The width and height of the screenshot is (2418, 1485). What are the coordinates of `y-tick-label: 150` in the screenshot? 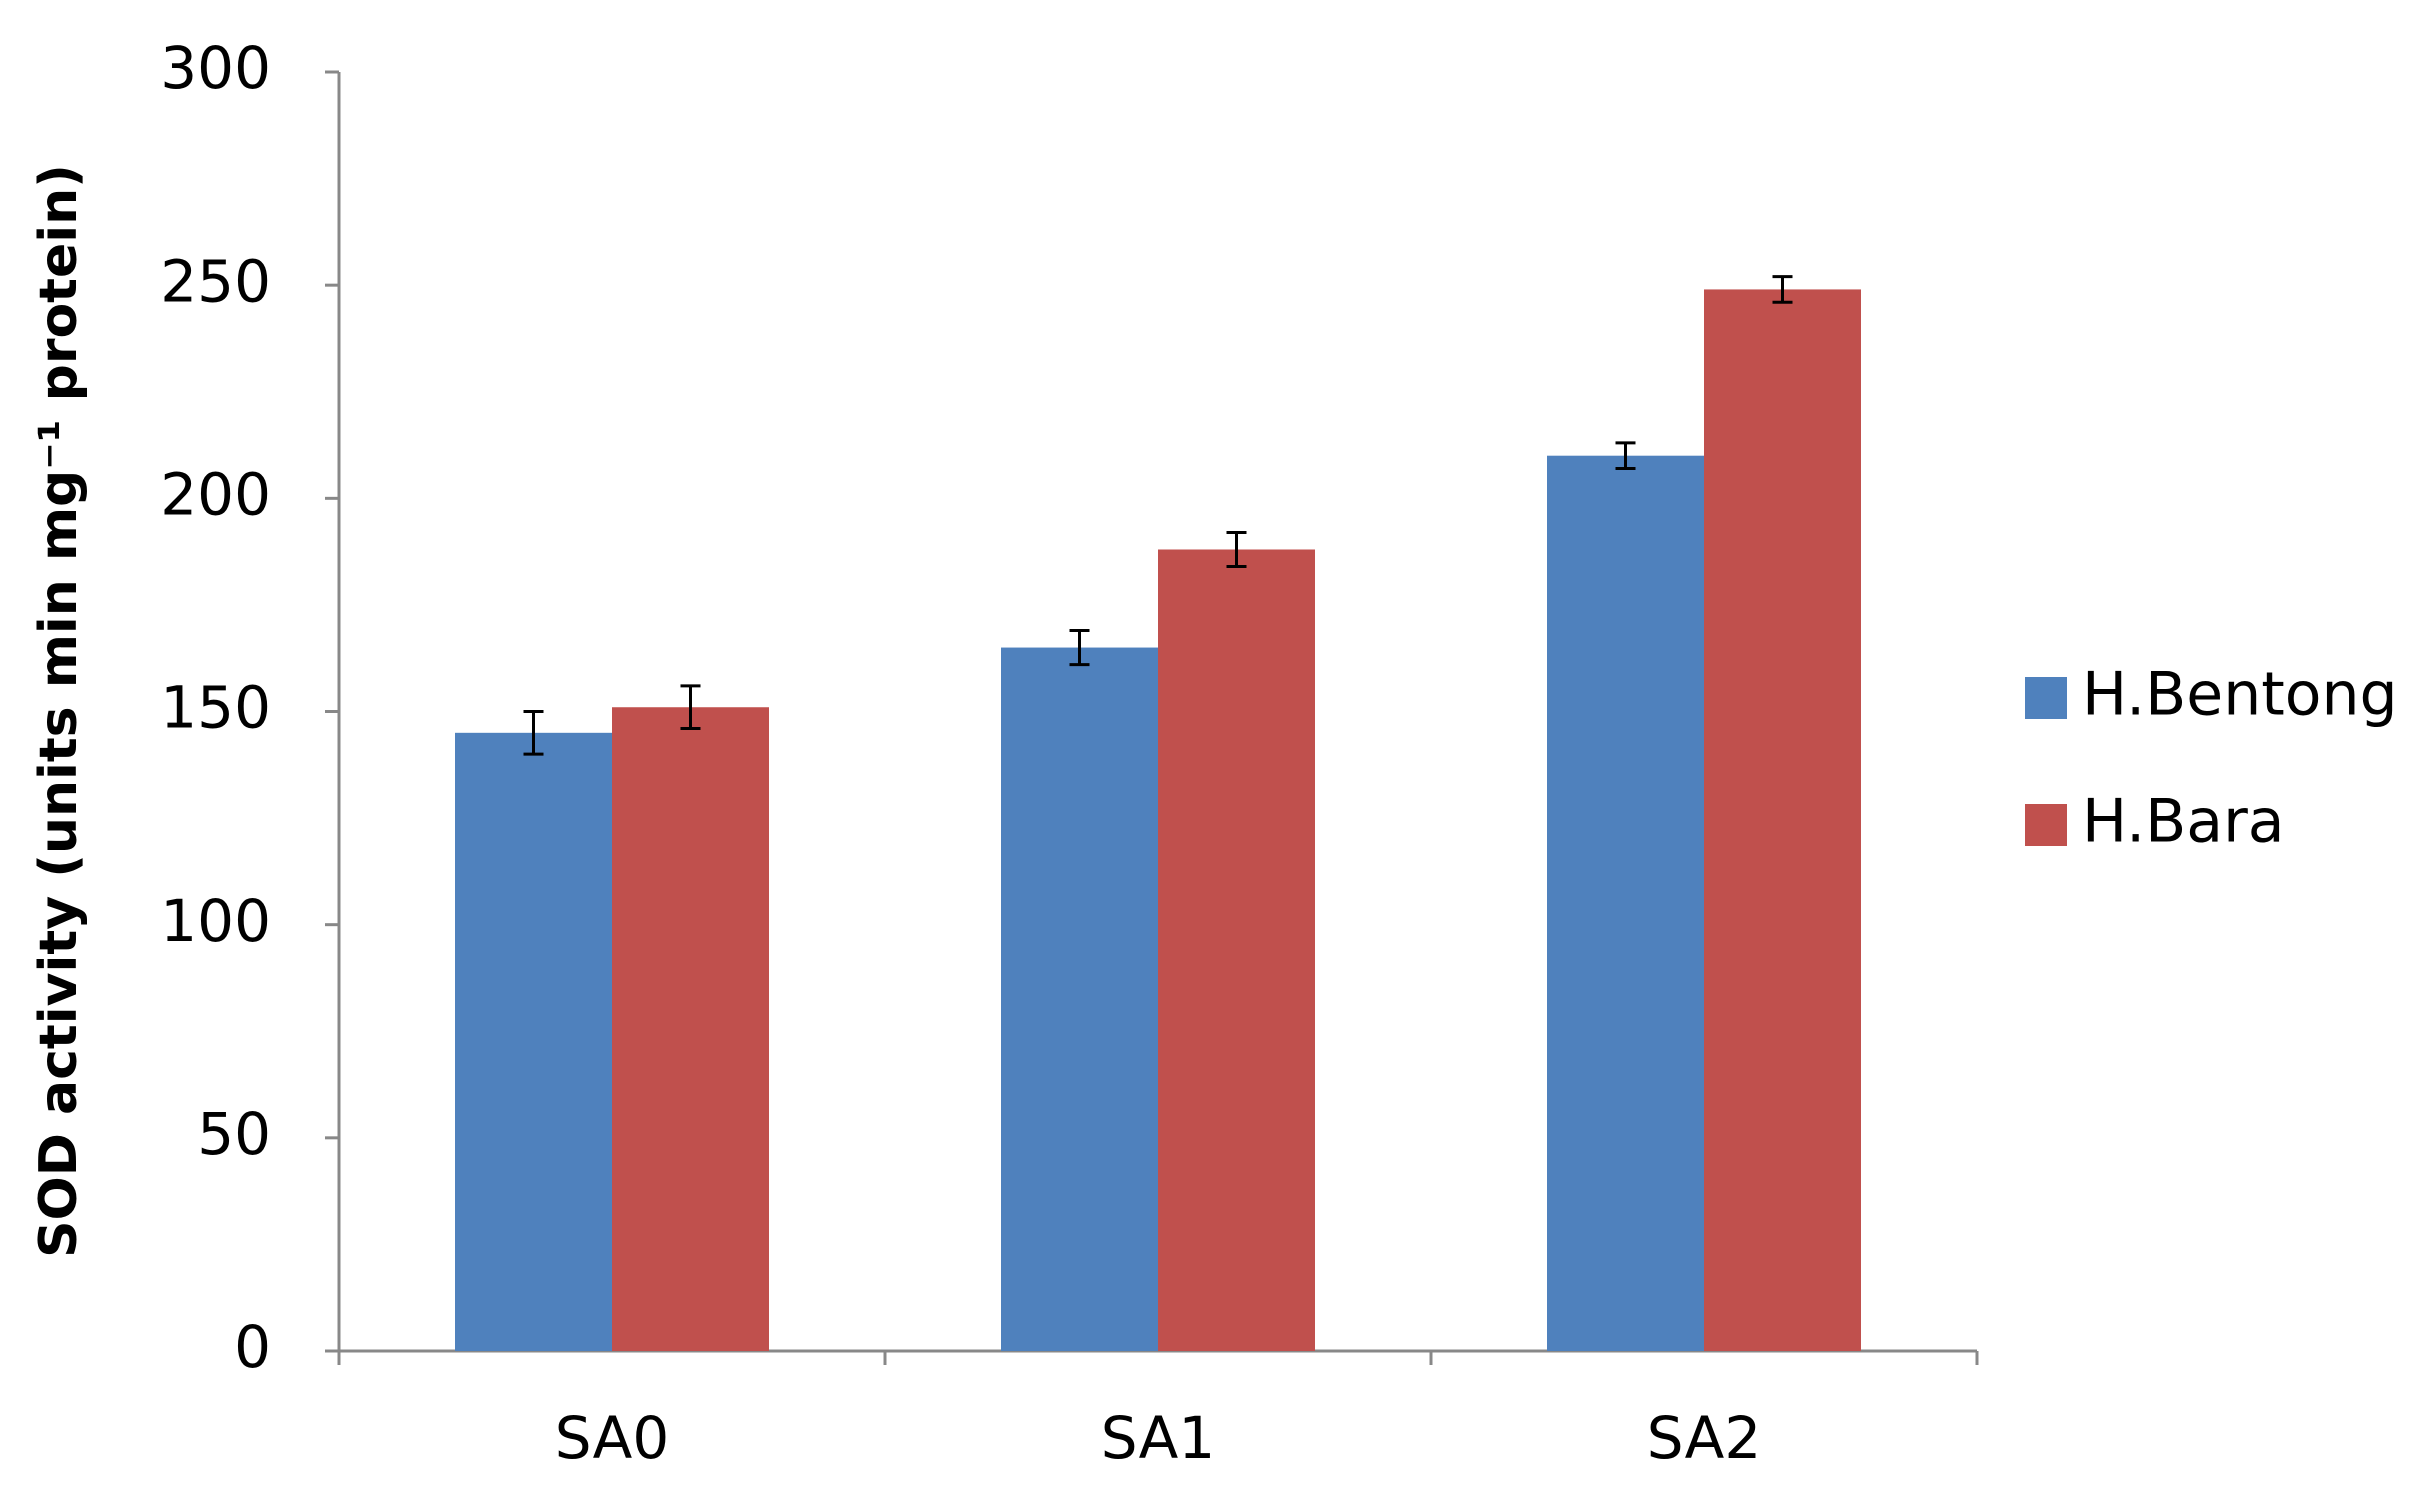 It's located at (215, 708).